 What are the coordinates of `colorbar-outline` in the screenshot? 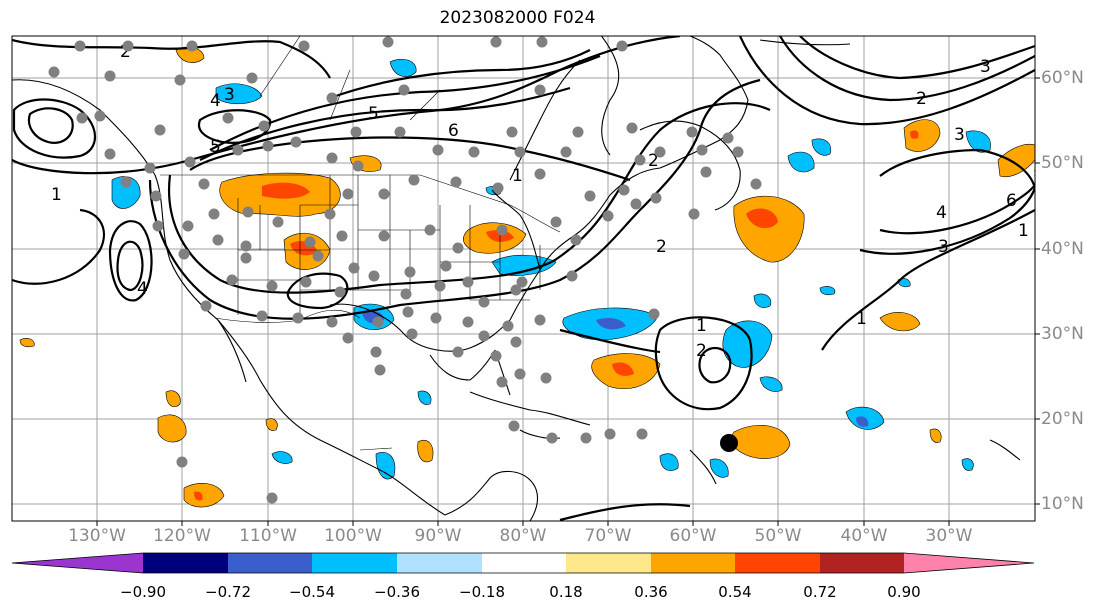 It's located at (523, 563).